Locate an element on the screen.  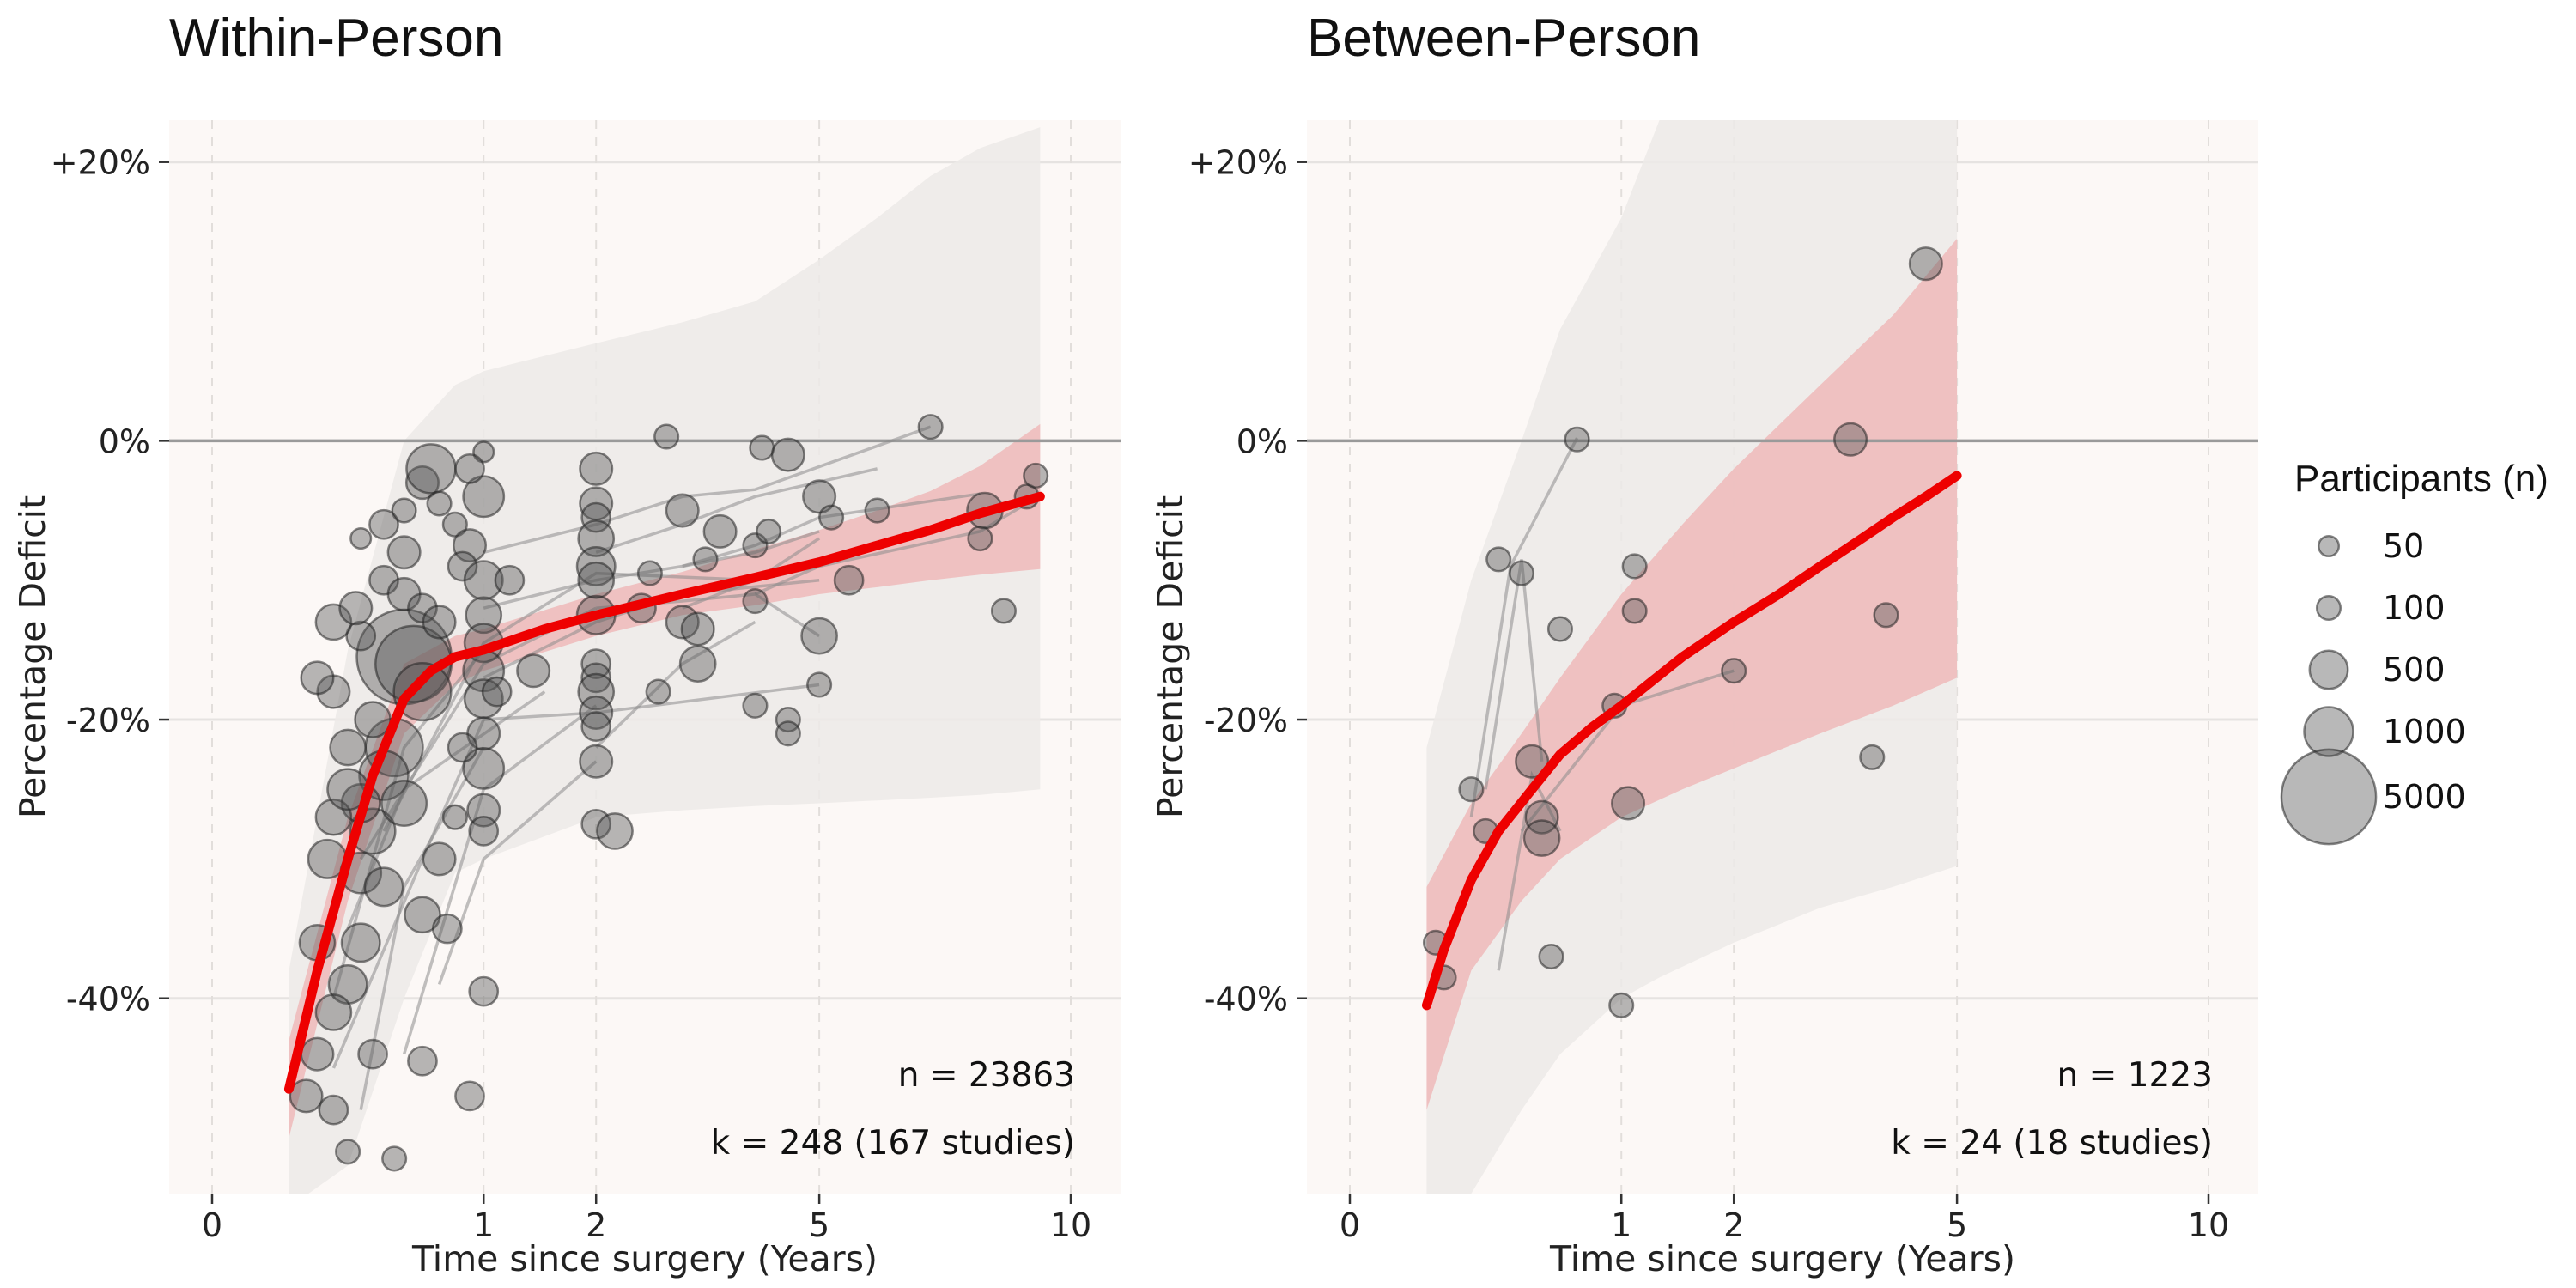
y-tick-label: -40% is located at coordinates (108, 999).